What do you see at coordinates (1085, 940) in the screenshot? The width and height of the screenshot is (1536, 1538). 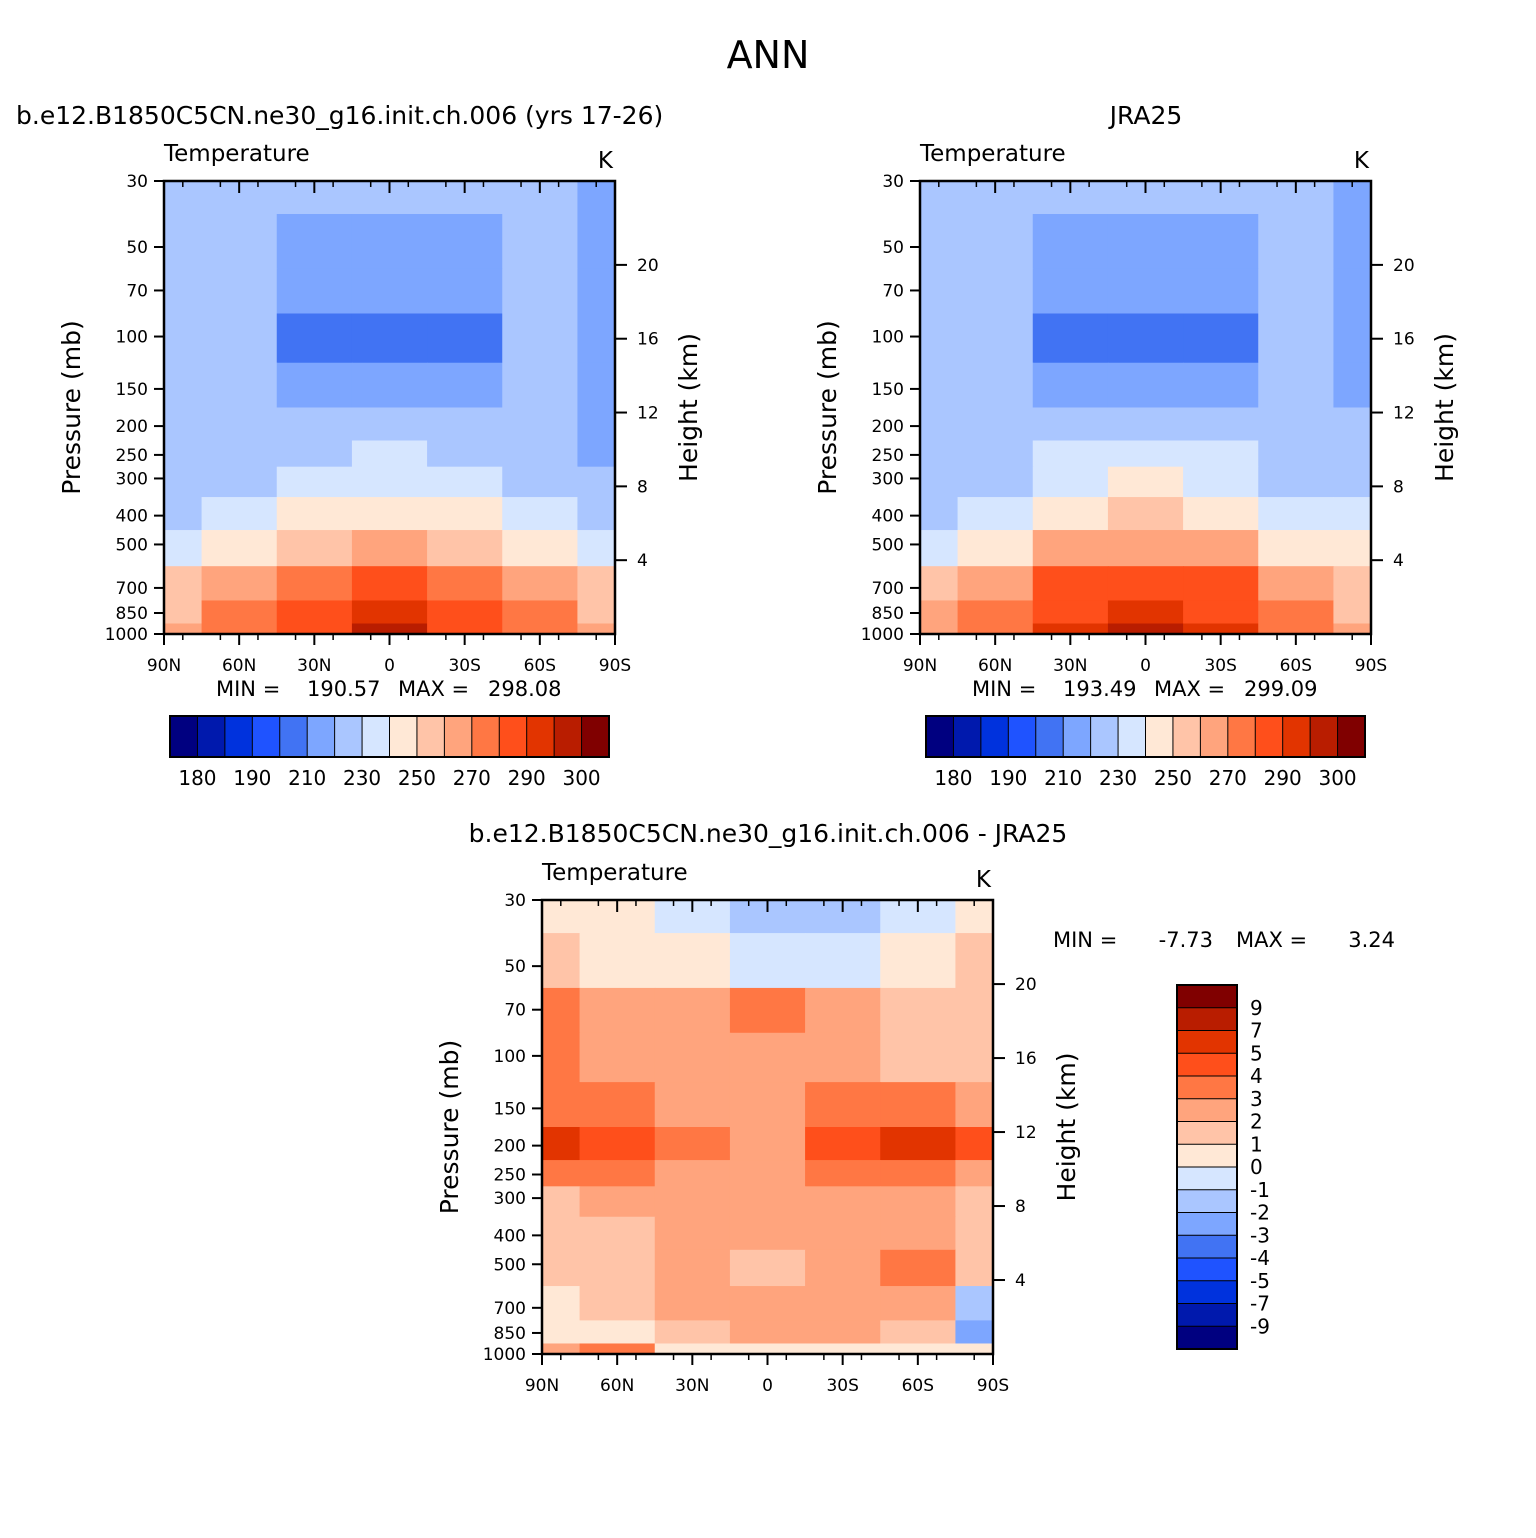 I see `panel-diff-min-label: MIN =` at bounding box center [1085, 940].